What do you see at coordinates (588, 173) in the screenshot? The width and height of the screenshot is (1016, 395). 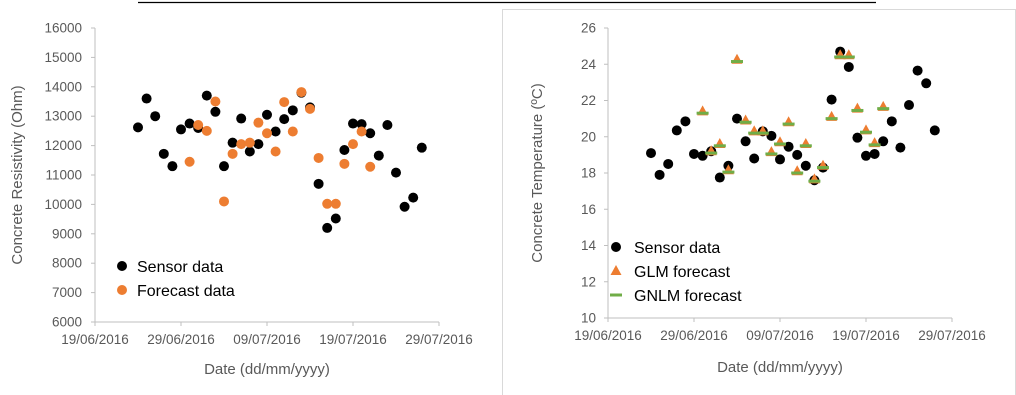 I see `y-tick-label: 18` at bounding box center [588, 173].